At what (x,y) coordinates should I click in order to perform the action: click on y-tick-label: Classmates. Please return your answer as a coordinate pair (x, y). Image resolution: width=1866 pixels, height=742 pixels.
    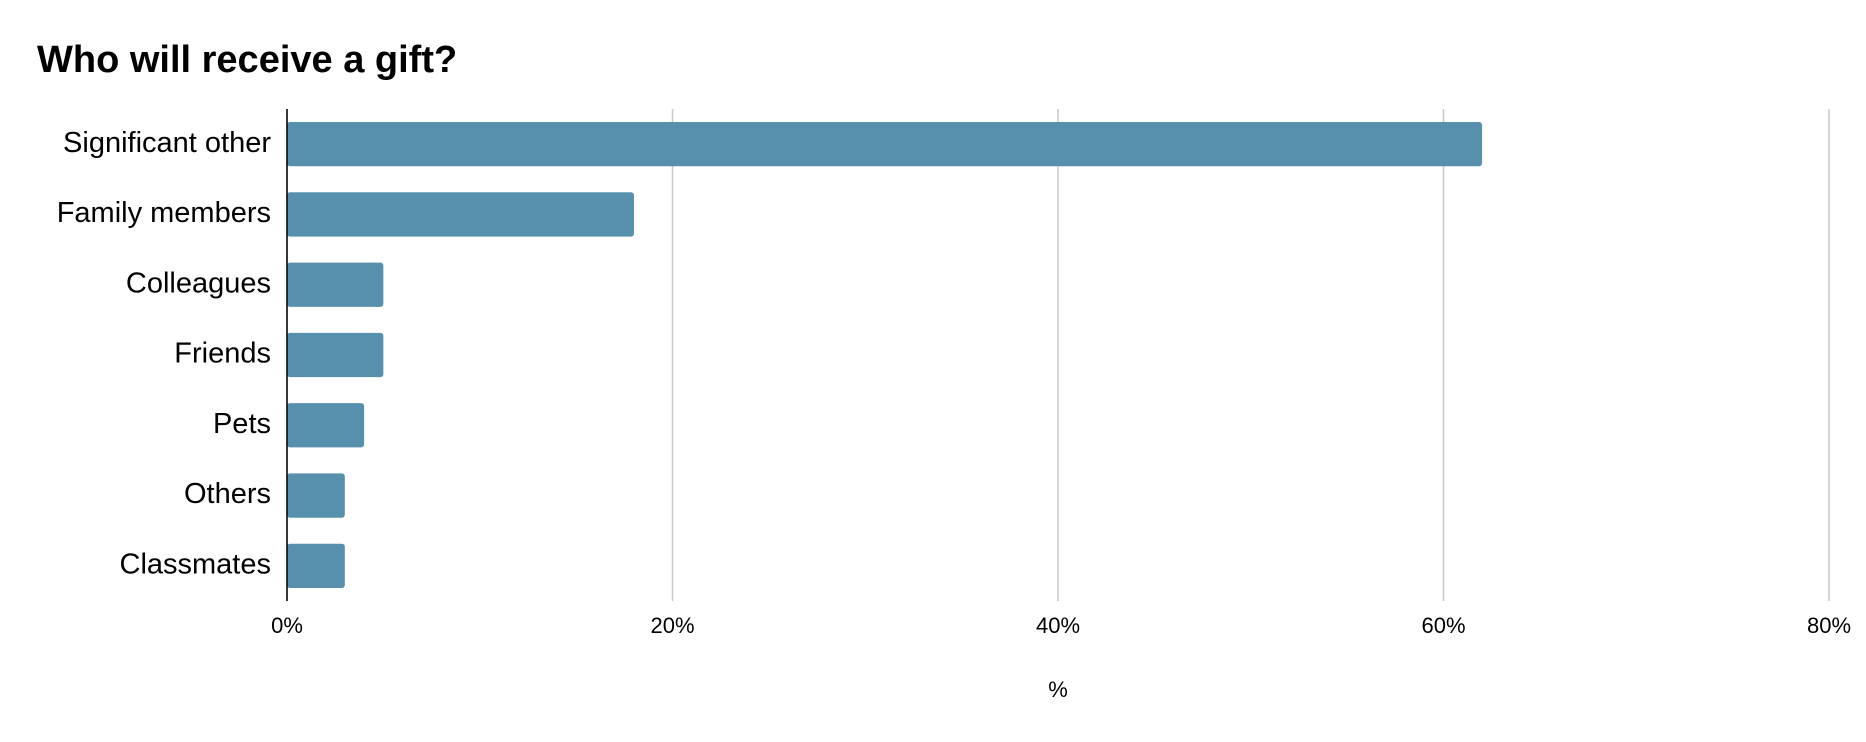
    Looking at the image, I should click on (196, 565).